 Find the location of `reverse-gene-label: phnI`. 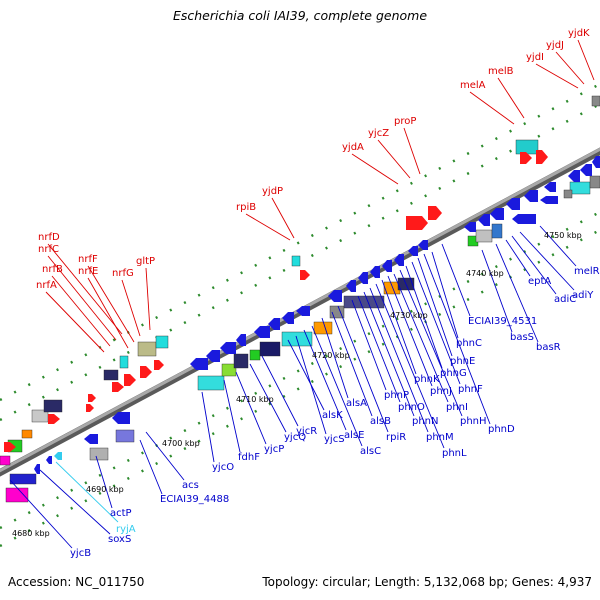

reverse-gene-label: phnI is located at coordinates (457, 407).